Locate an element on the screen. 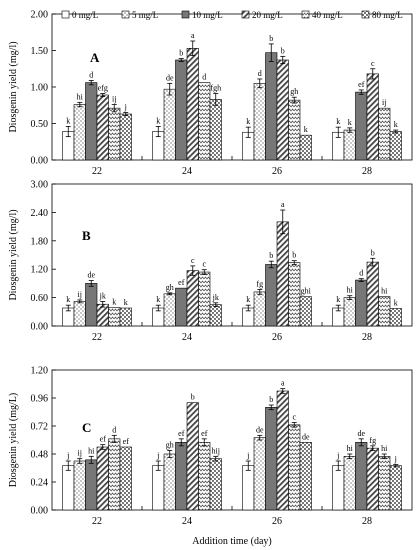 The height and width of the screenshot is (550, 420). significance-label: hij is located at coordinates (216, 450).